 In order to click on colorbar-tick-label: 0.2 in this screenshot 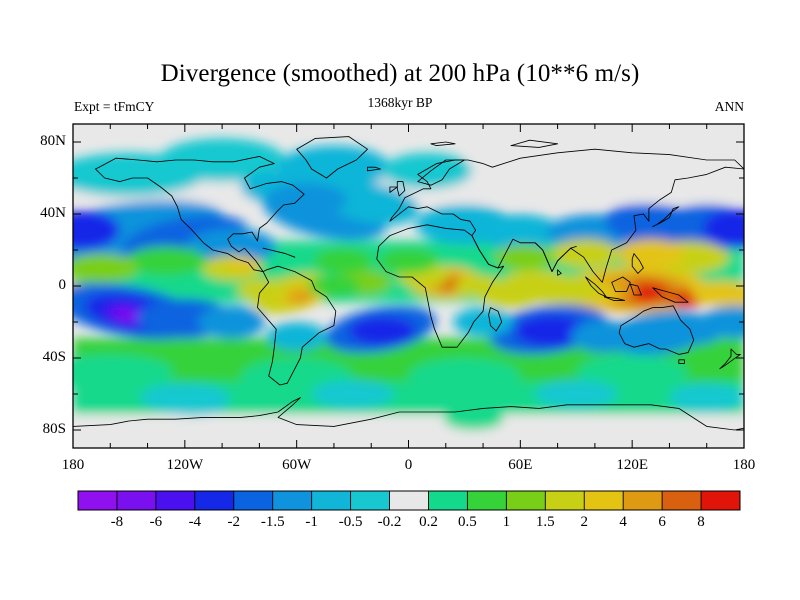, I will do `click(428, 522)`.